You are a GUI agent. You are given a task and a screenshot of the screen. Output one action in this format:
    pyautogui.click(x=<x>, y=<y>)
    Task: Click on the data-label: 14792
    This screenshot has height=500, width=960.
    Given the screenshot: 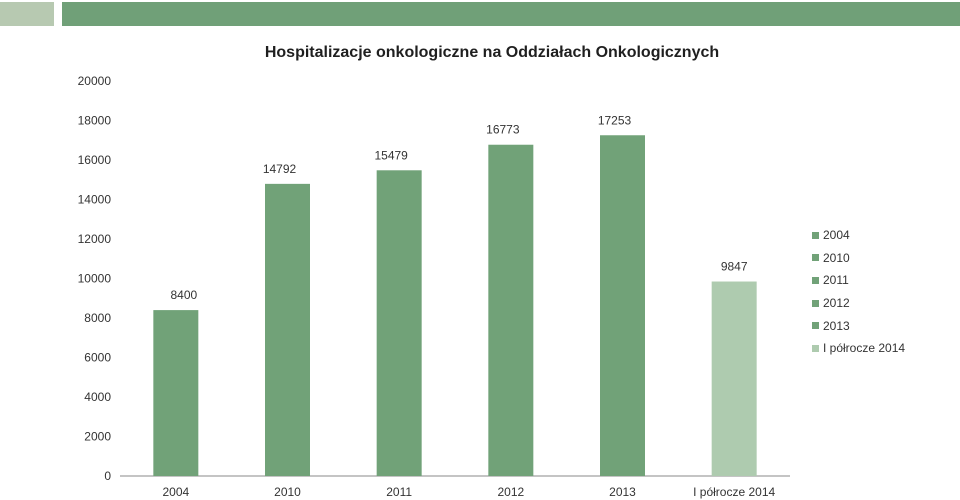 What is the action you would take?
    pyautogui.click(x=280, y=169)
    